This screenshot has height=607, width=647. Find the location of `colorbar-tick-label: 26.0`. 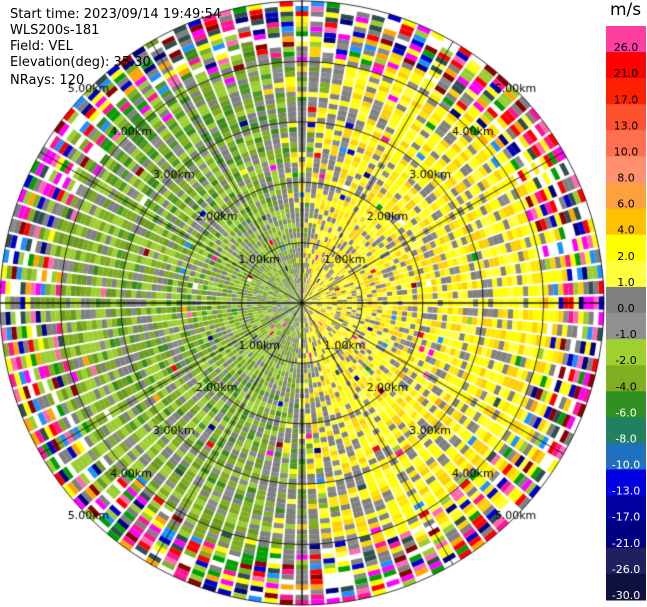

colorbar-tick-label: 26.0 is located at coordinates (626, 47).